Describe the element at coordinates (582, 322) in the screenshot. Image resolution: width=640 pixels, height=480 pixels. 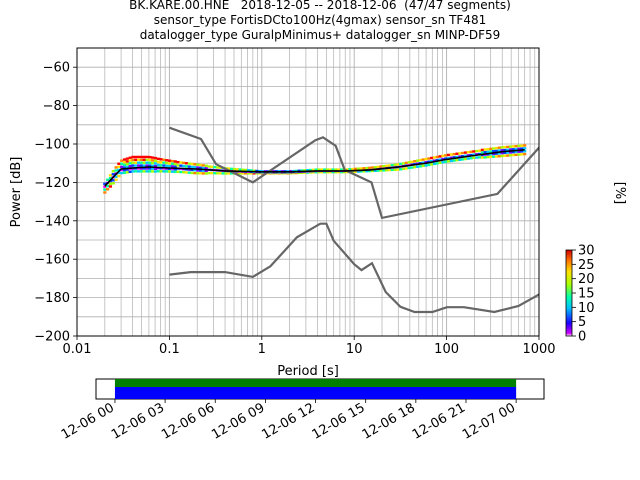
I see `colorbar-tick-label: 5` at that location.